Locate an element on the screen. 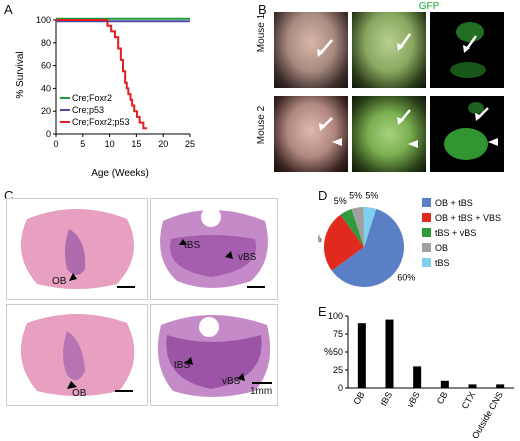  row-label-mouse-2: Mouse 2 is located at coordinates (261, 125).